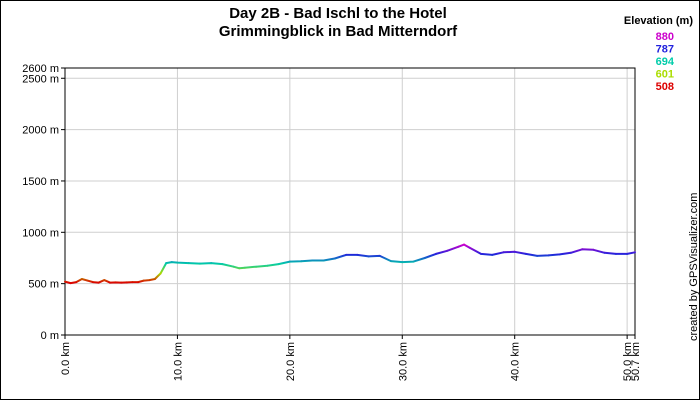  What do you see at coordinates (665, 37) in the screenshot?
I see `legend-value-0: 880` at bounding box center [665, 37].